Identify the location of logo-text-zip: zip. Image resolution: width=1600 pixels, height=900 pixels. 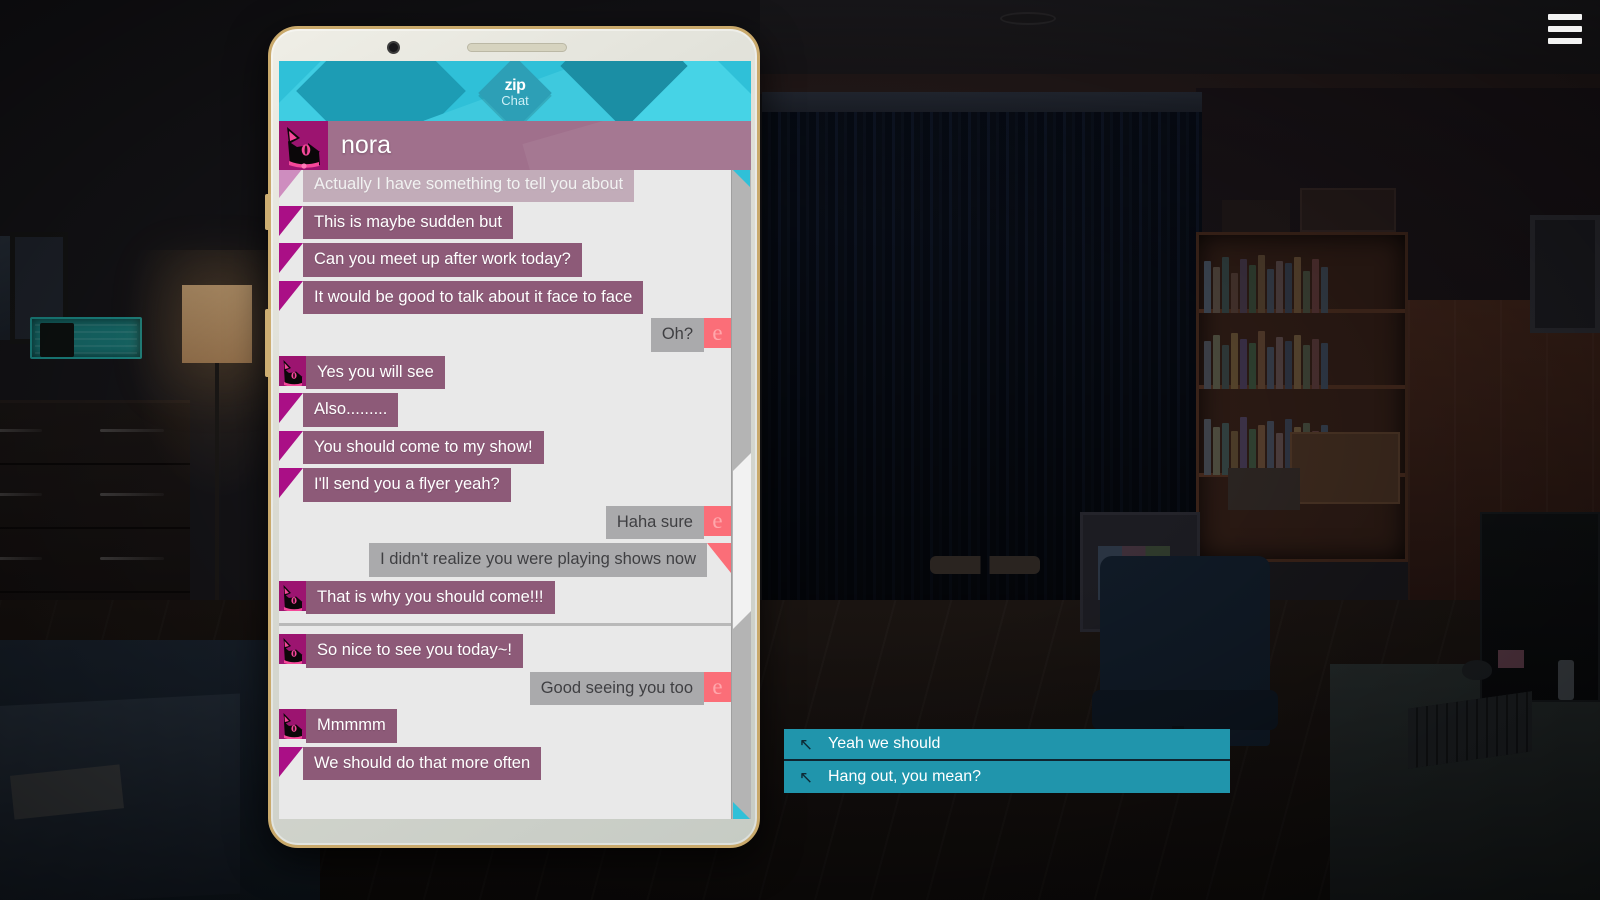
(515, 85).